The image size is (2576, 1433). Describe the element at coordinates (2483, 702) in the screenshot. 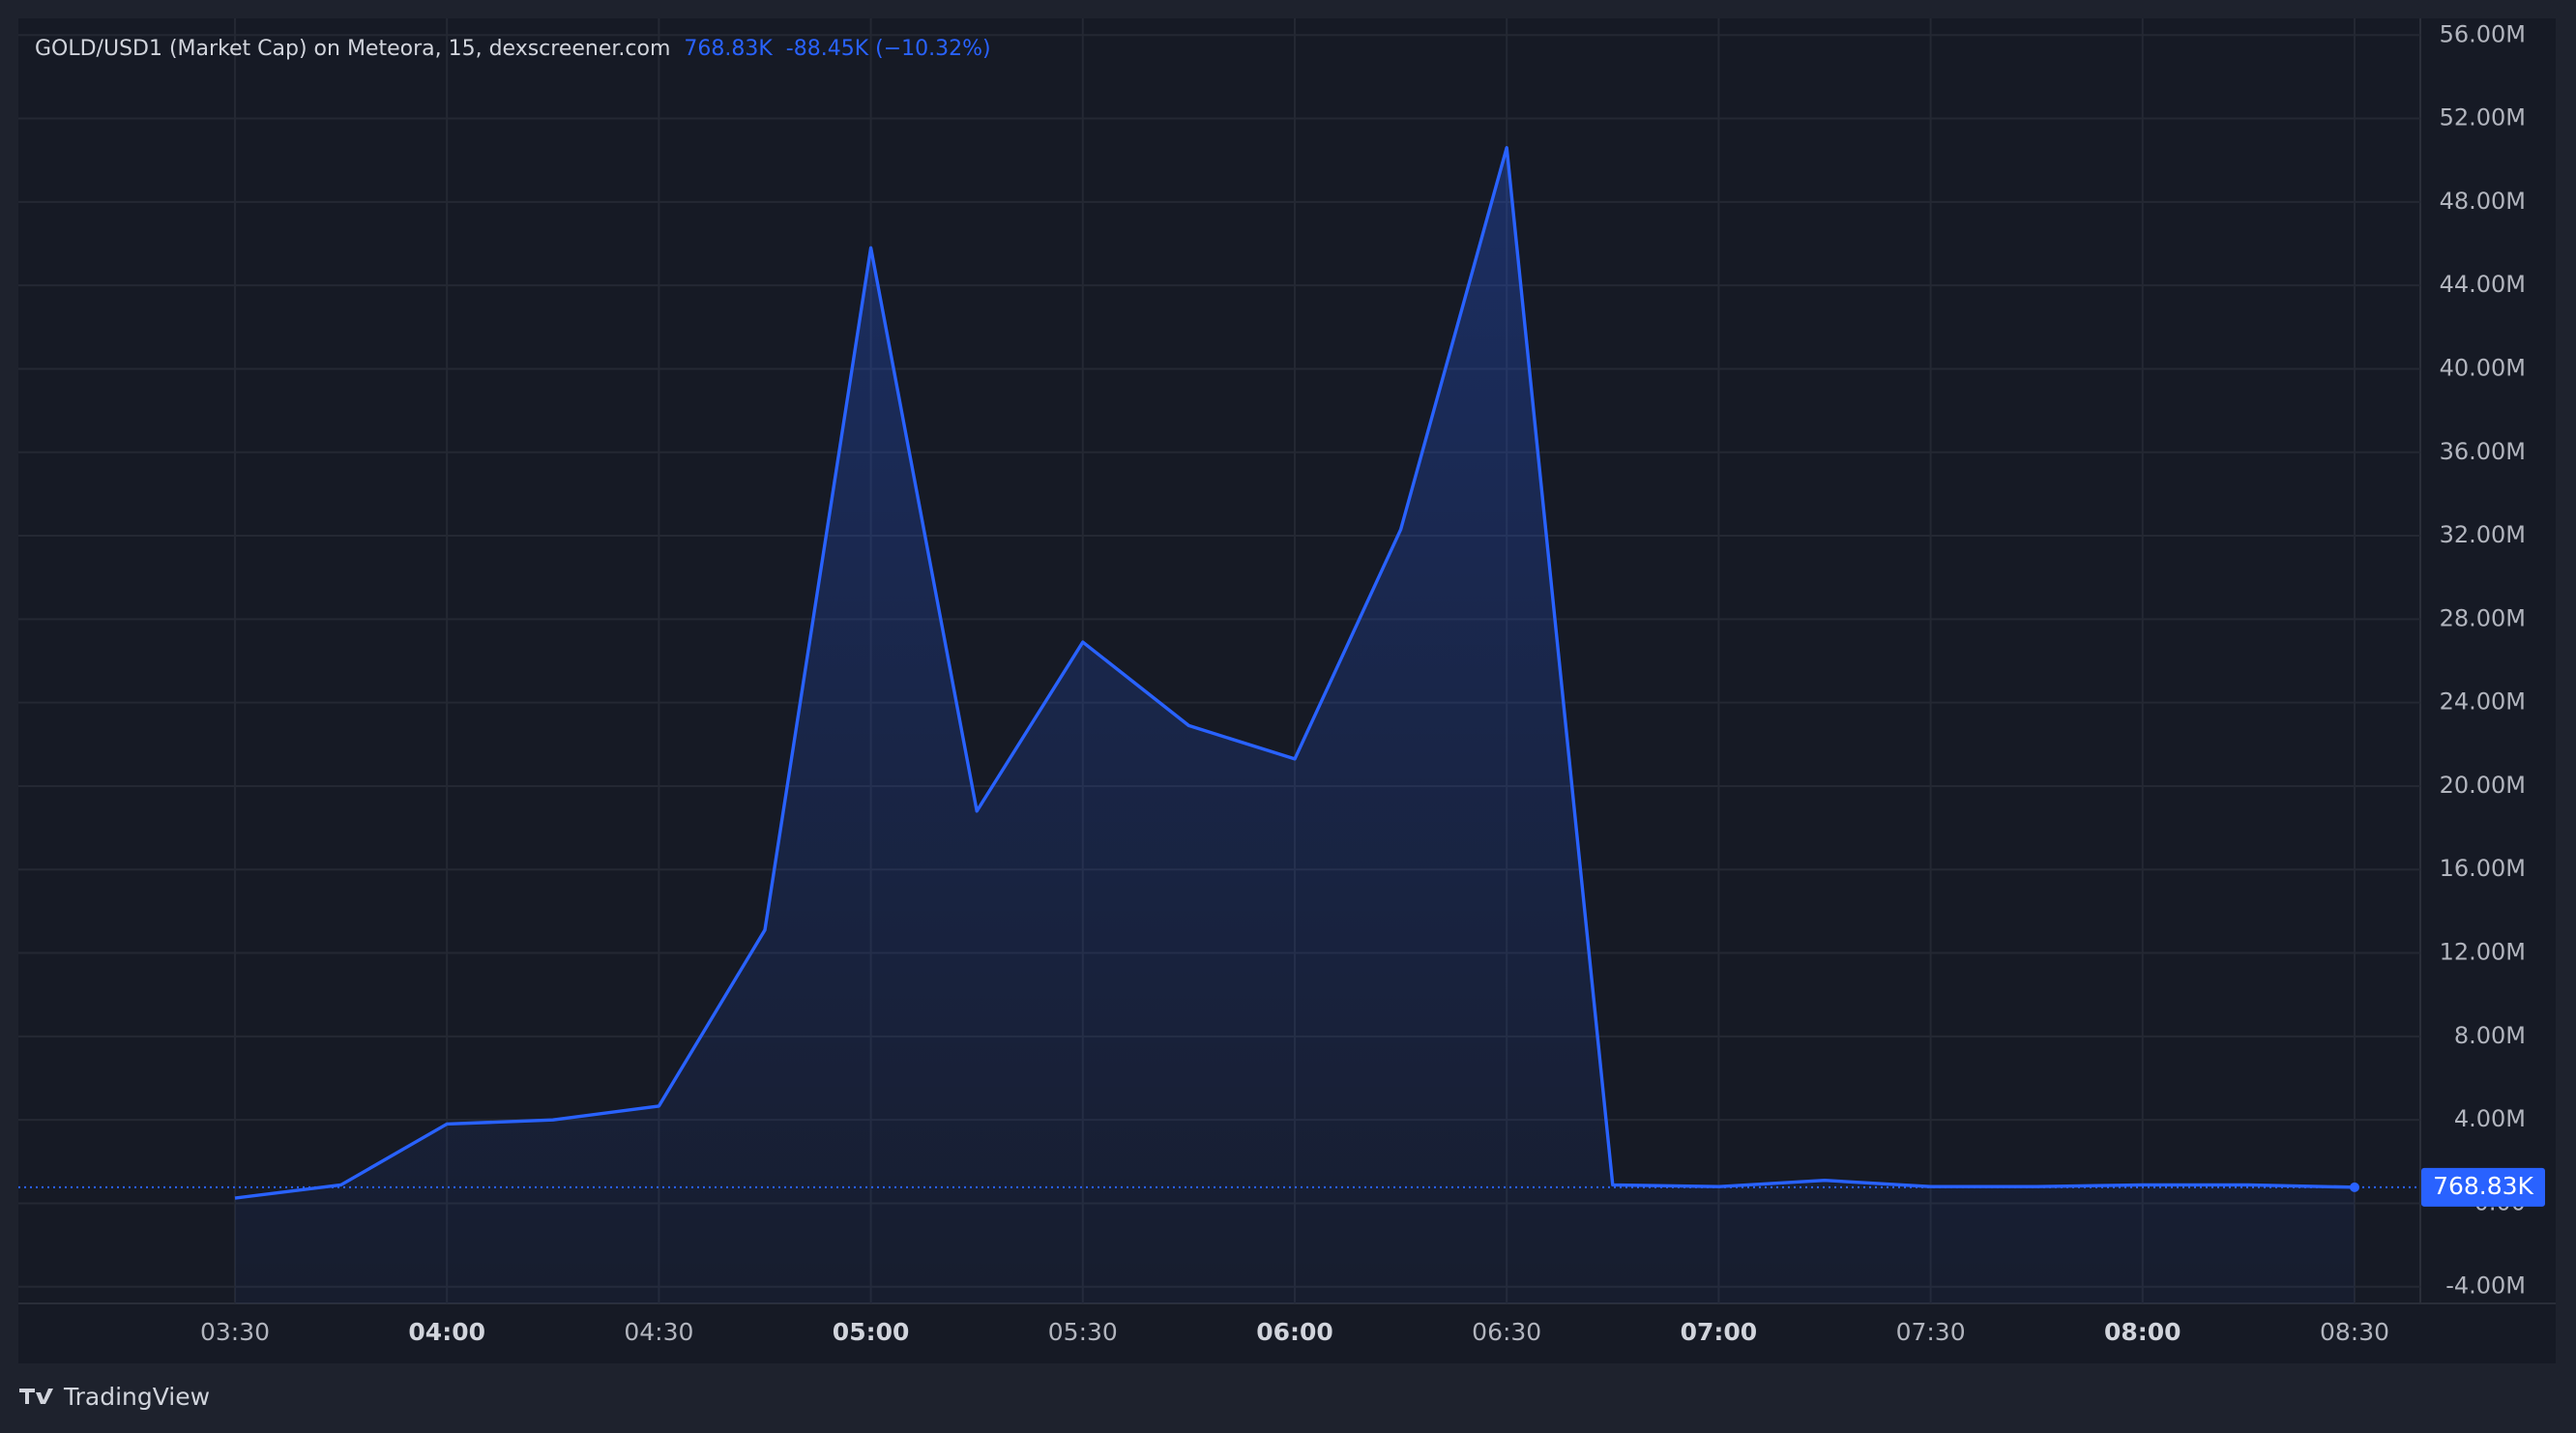

I see `y-tick-label: 24.00M` at that location.